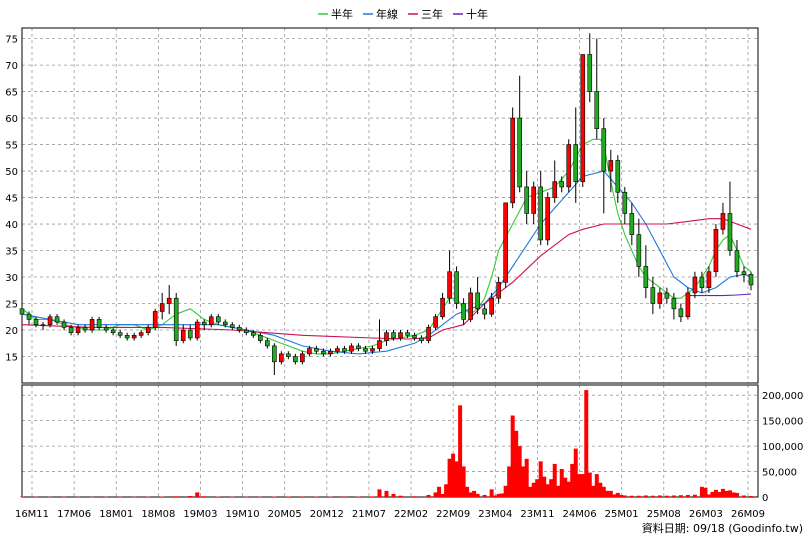 This screenshot has width=808, height=540. I want to click on price-y-tick-label: 35, so click(11, 252).